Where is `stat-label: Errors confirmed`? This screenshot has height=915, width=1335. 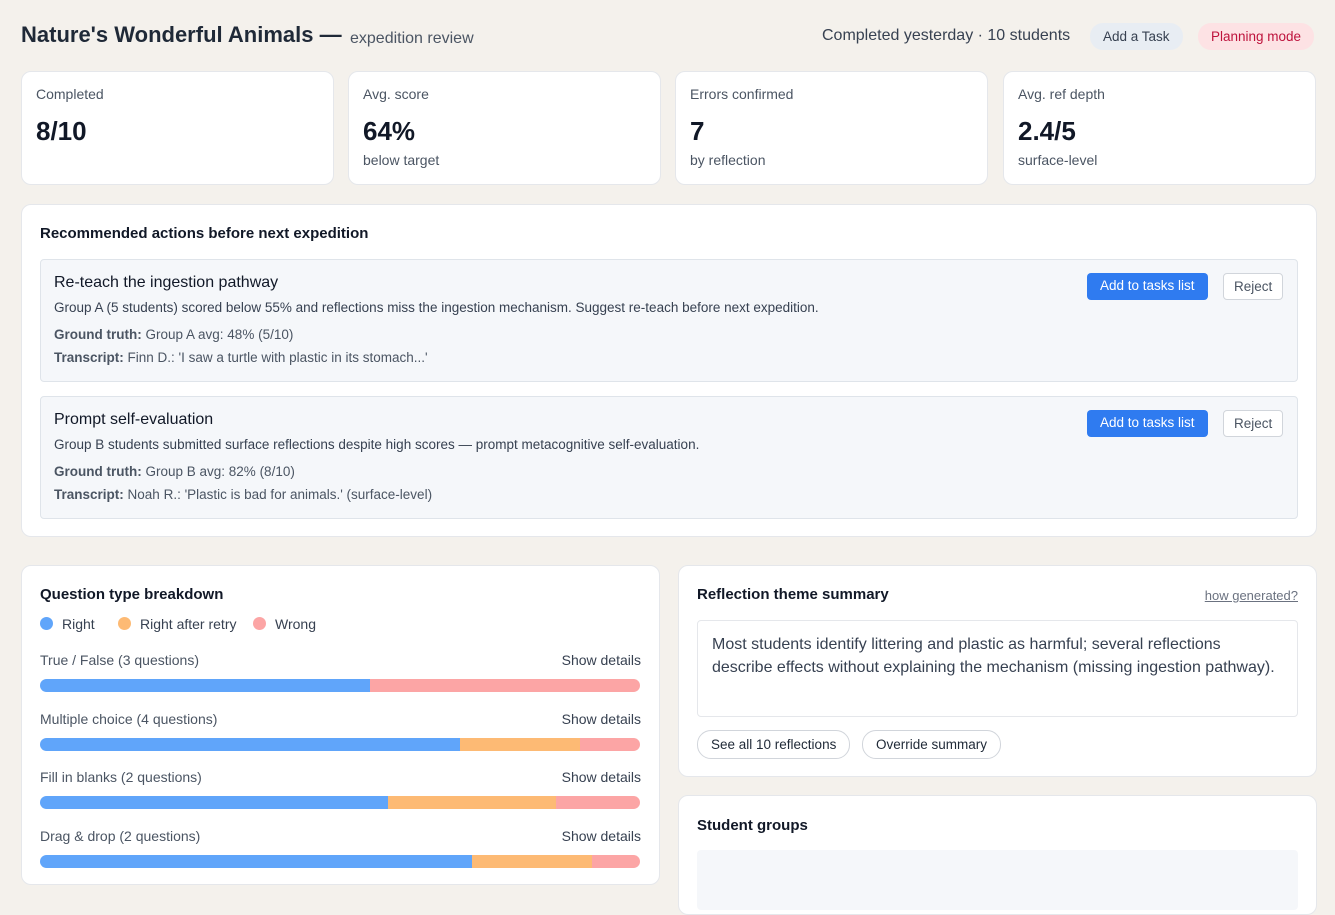 stat-label: Errors confirmed is located at coordinates (742, 94).